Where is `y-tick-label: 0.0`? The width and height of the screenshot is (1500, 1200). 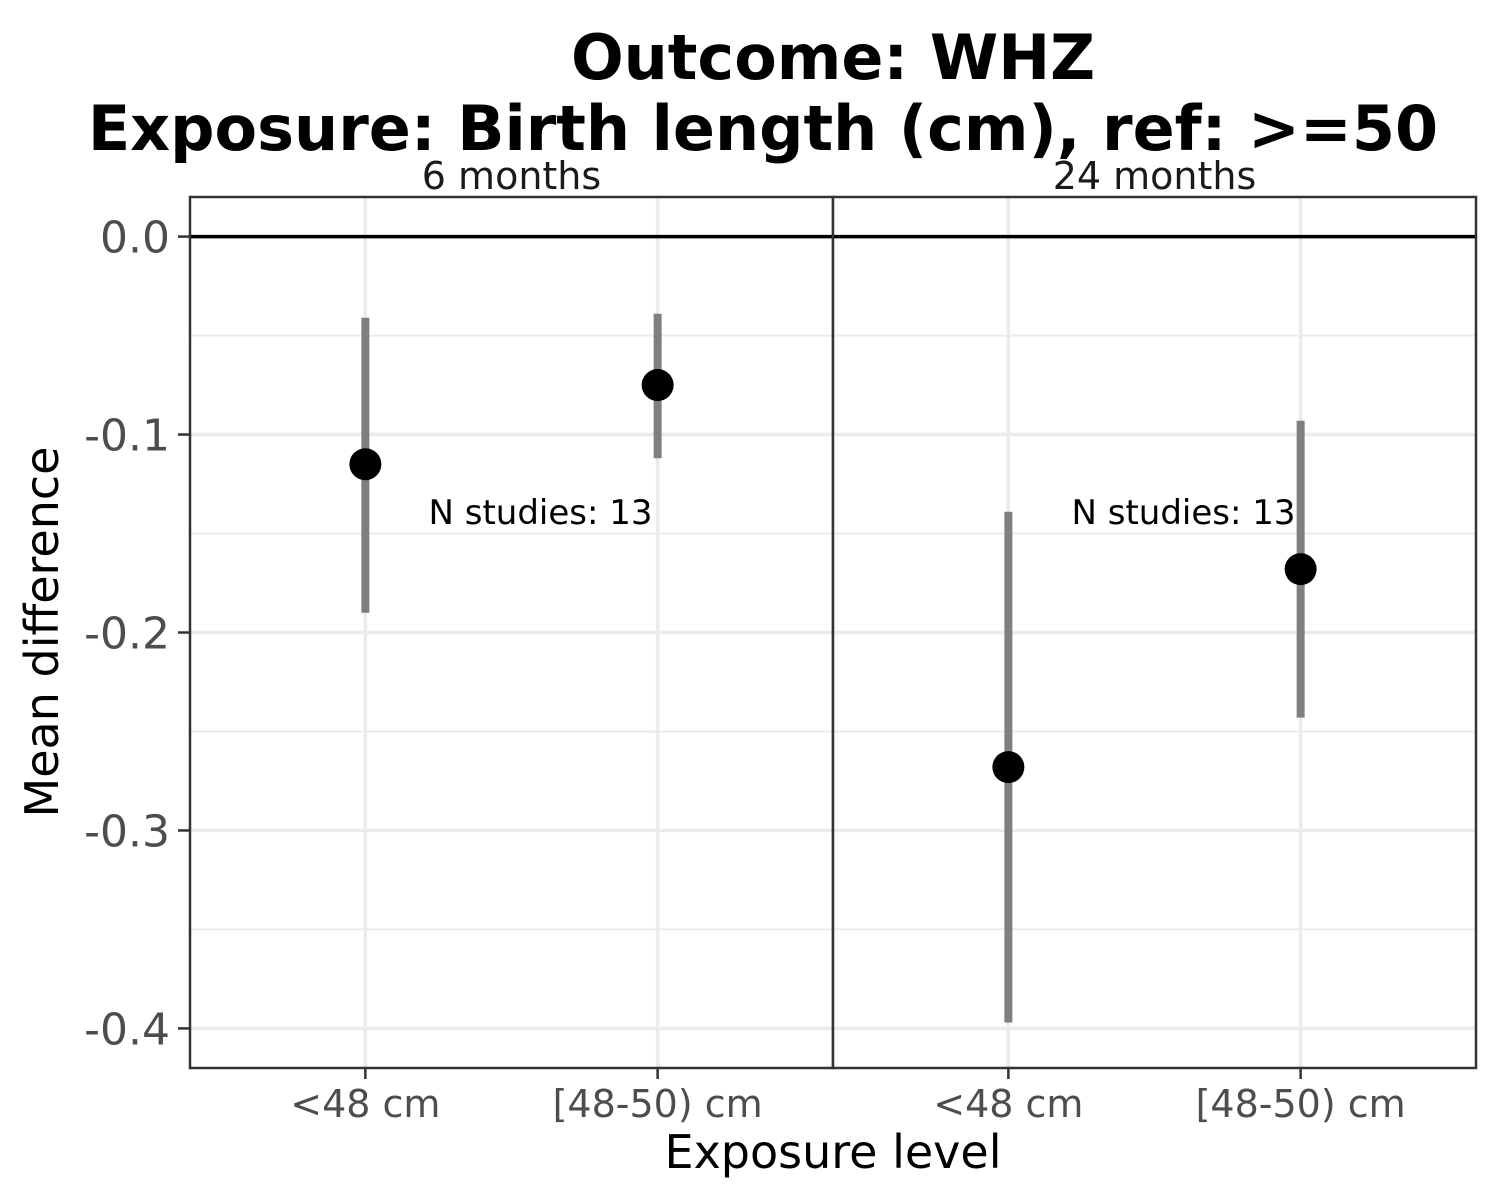
y-tick-label: 0.0 is located at coordinates (135, 238).